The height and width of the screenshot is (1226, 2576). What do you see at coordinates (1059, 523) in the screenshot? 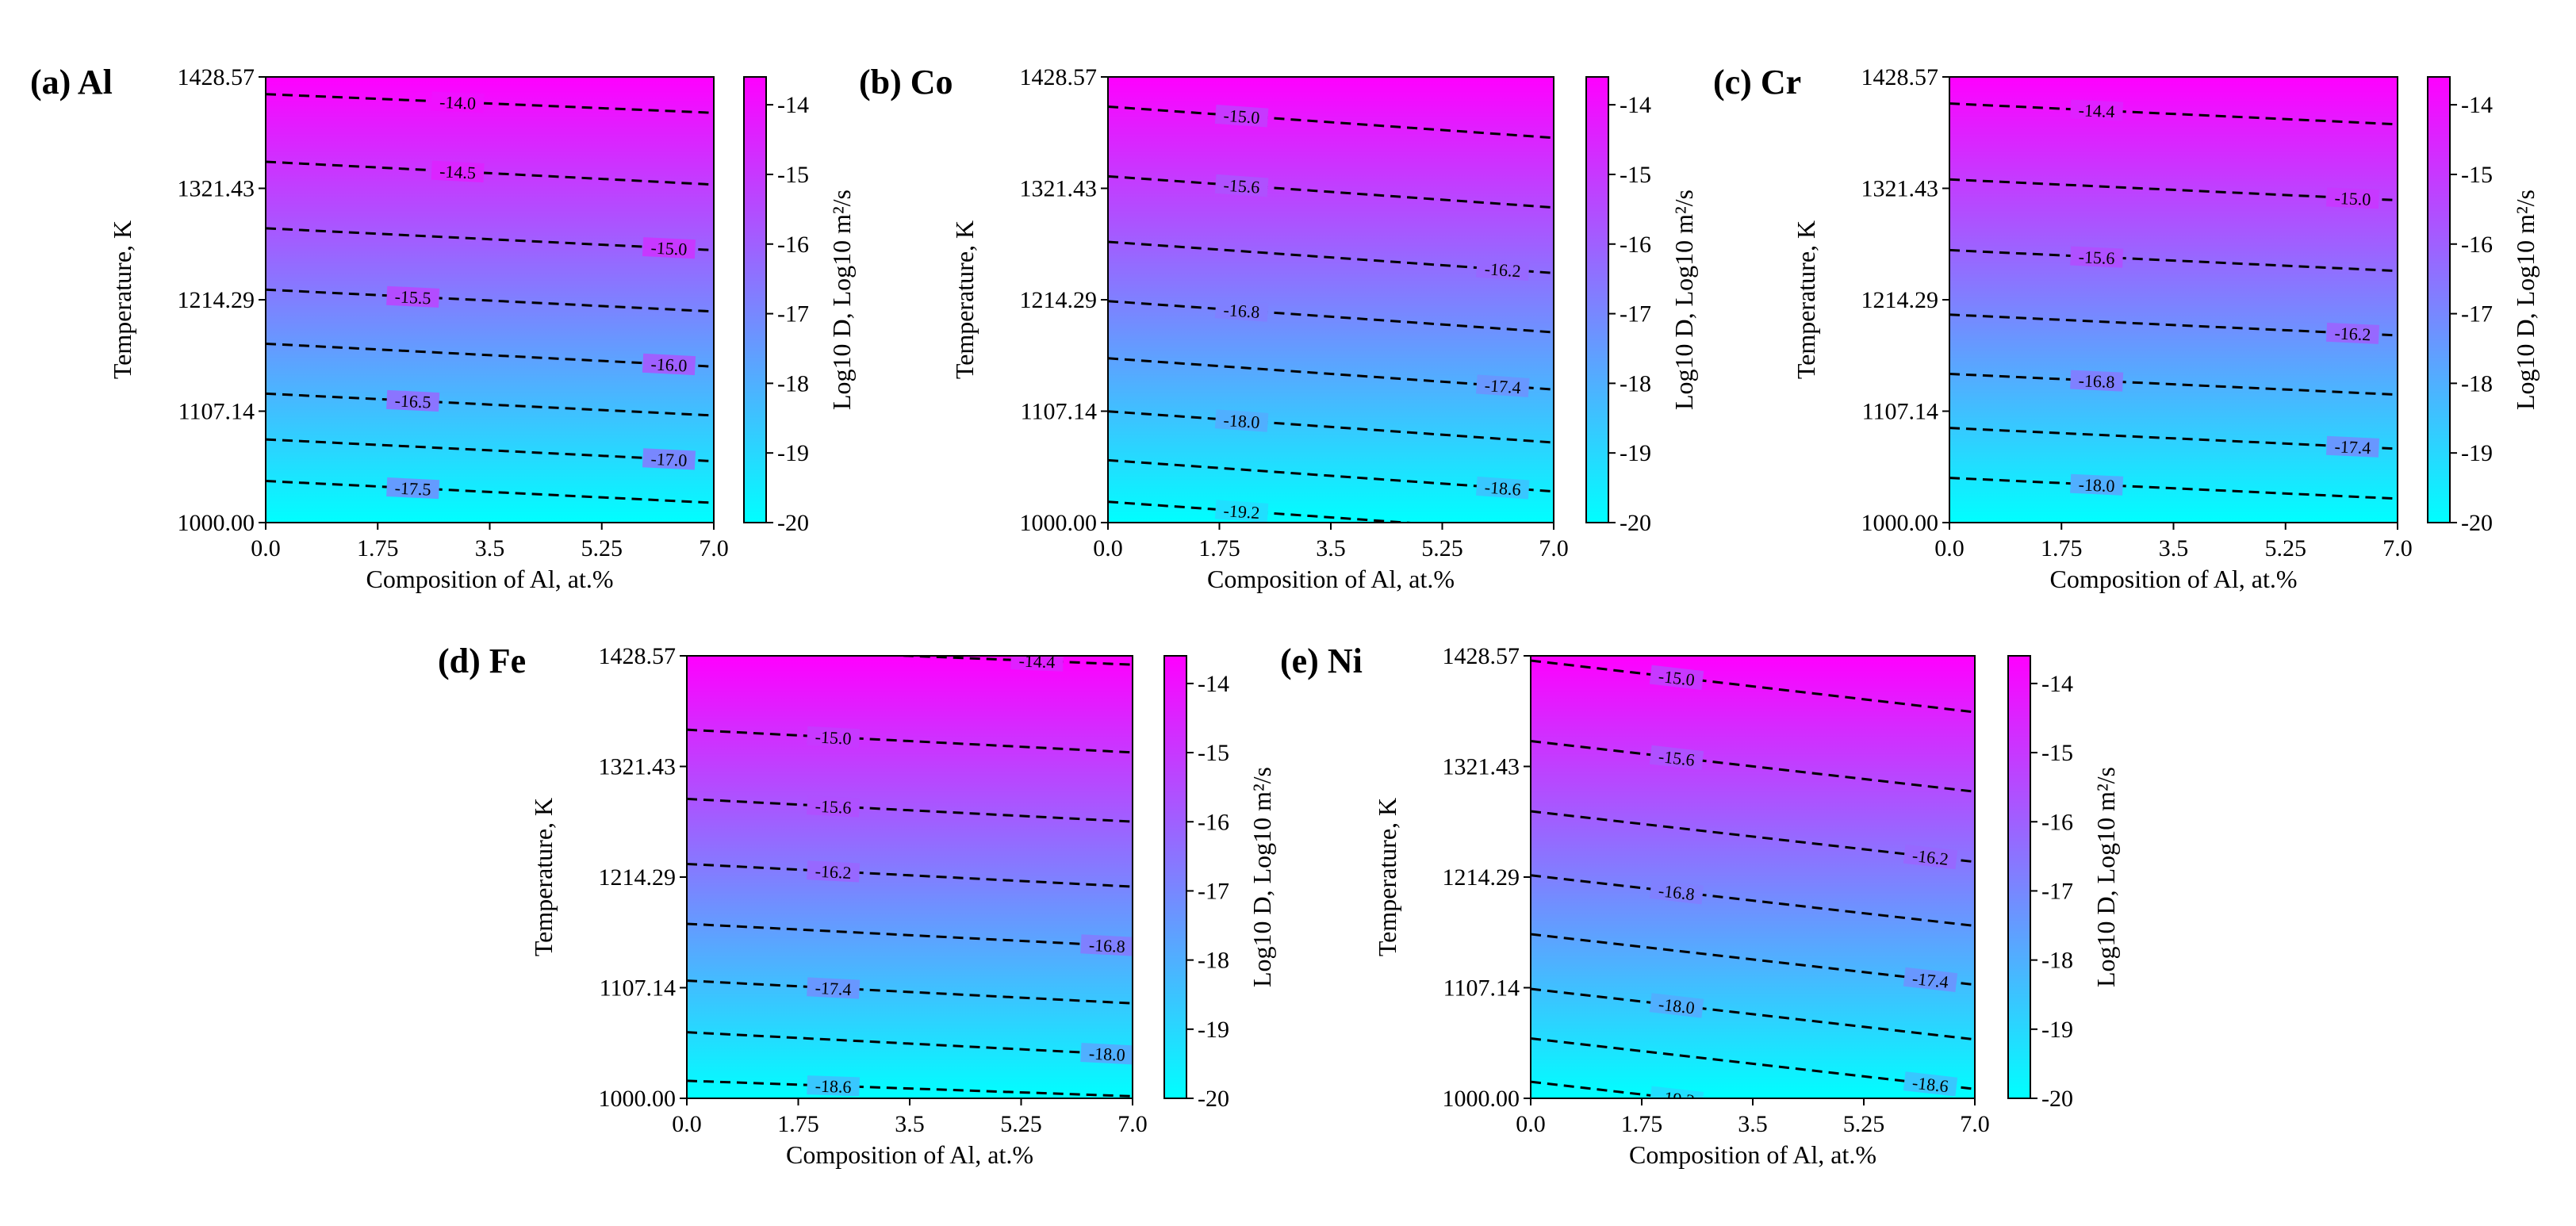
I see `y-tick-label: 1000.00` at bounding box center [1059, 523].